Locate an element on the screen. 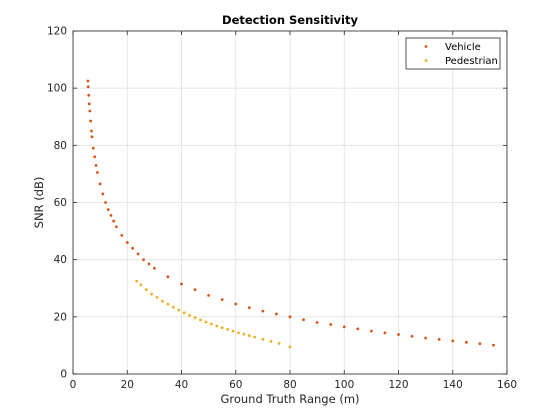 The width and height of the screenshot is (560, 420). y-tick-label: 40 is located at coordinates (60, 260).